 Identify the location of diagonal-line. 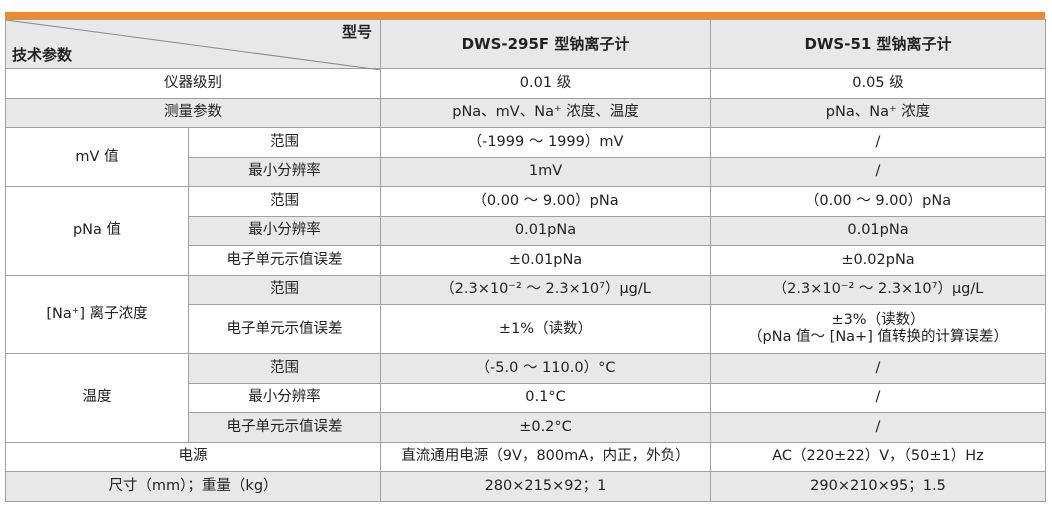
(193, 45).